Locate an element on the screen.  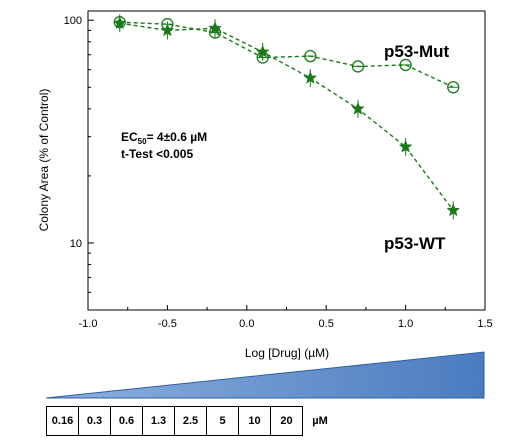
concentration-cell: 20 is located at coordinates (286, 421).